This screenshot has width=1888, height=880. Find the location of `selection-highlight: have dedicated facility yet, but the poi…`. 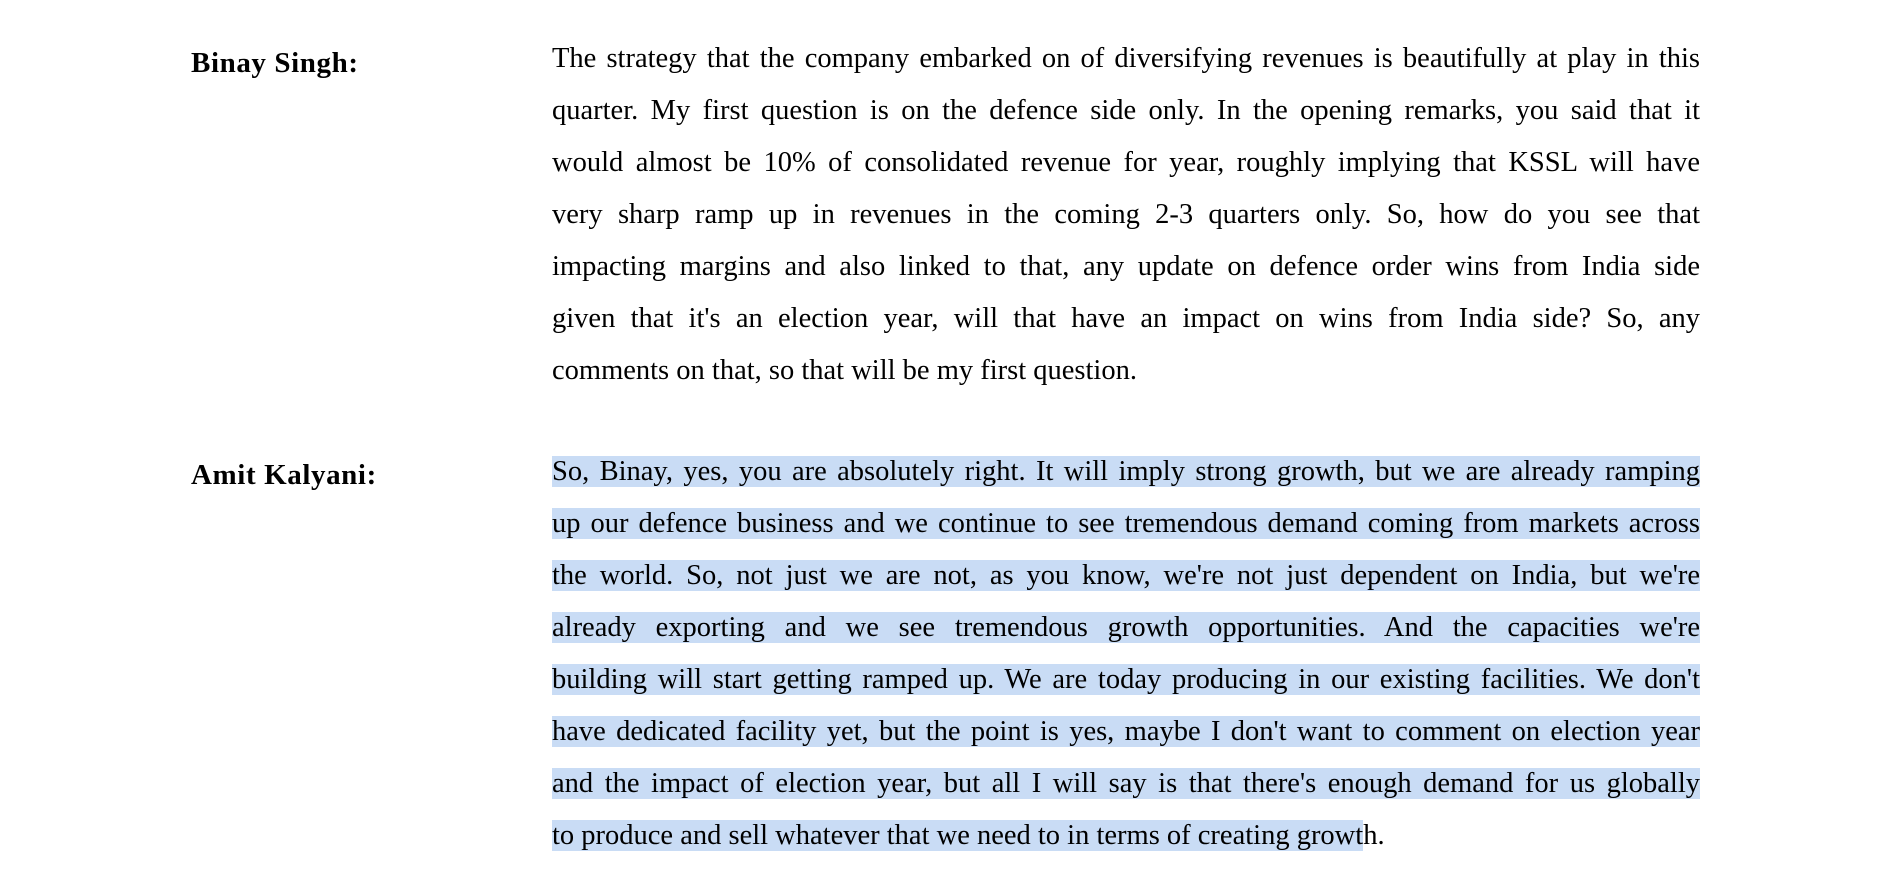

selection-highlight: have dedicated facility yet, but the poi… is located at coordinates (1126, 731).